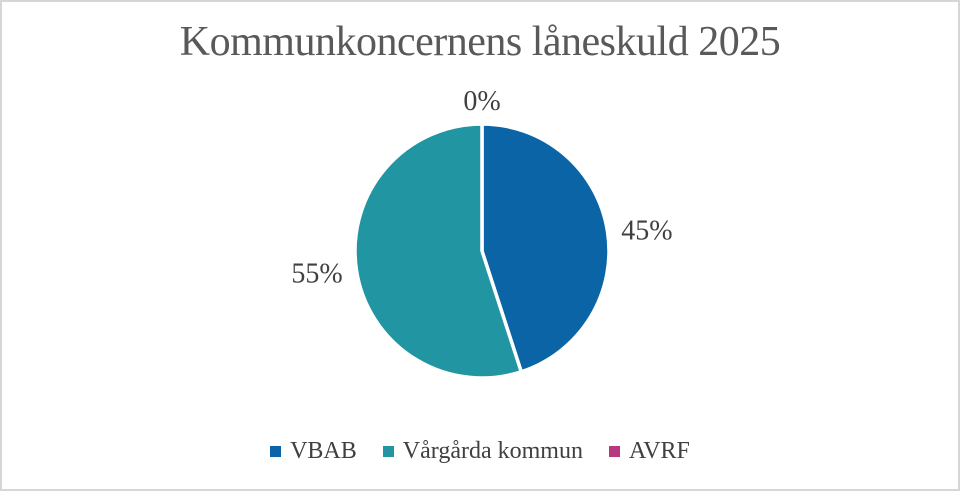 The width and height of the screenshot is (960, 491). What do you see at coordinates (659, 451) in the screenshot?
I see `legend-label-avrf: AVRF` at bounding box center [659, 451].